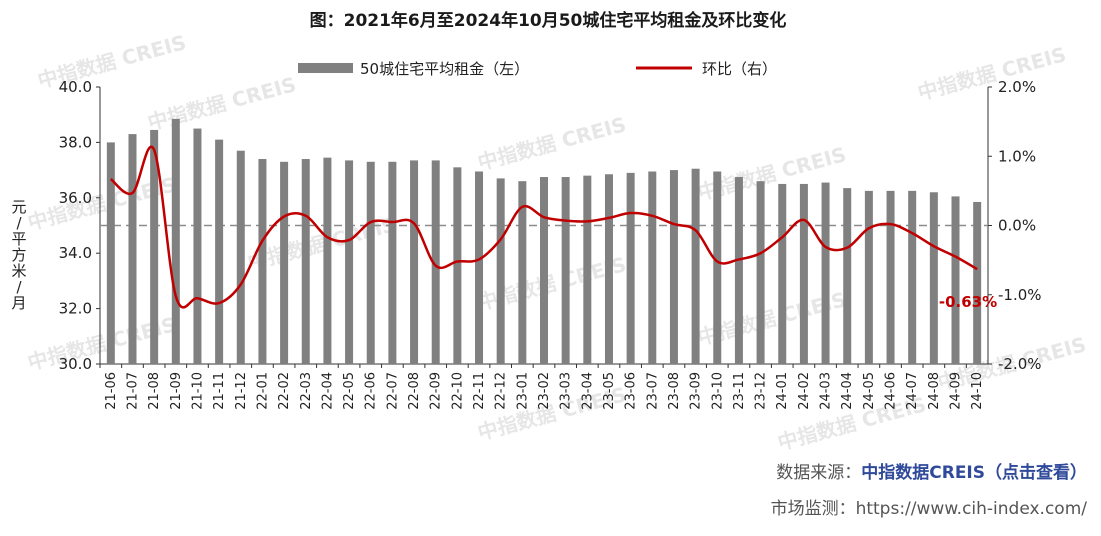 The image size is (1101, 536). Describe the element at coordinates (548, 20) in the screenshot. I see `chart-title: 图：2021年6月至2024年10月50城住宅平均租金及环比变化` at that location.